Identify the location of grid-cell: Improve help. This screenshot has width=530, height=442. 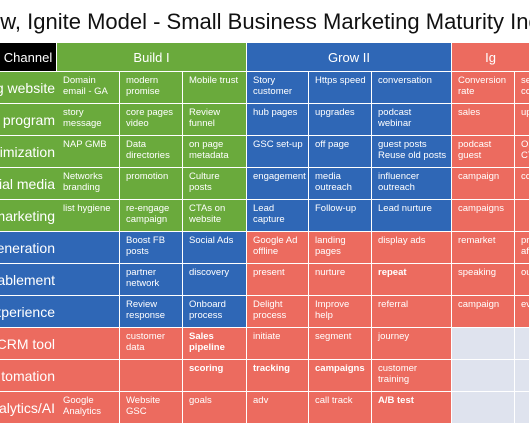
(340, 312).